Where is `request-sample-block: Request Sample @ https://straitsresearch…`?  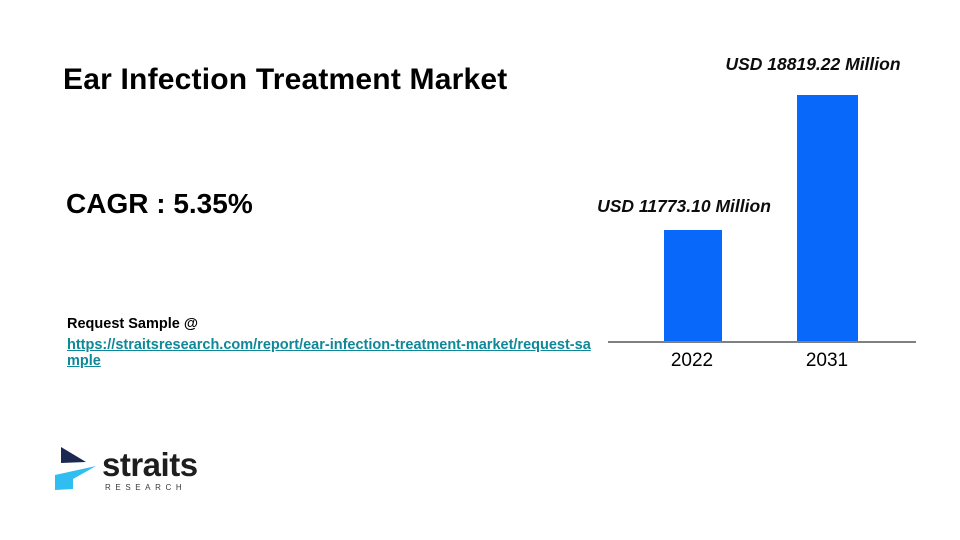
request-sample-block: Request Sample @ https://straitsresearch… is located at coordinates (335, 343).